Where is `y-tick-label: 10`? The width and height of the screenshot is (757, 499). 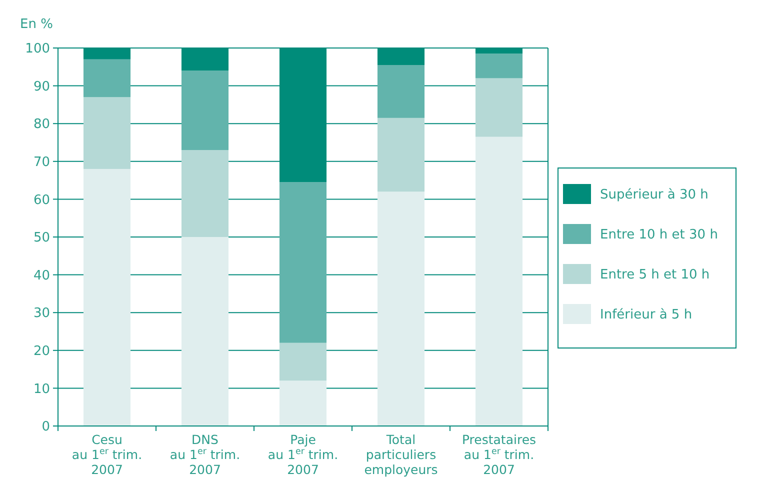 y-tick-label: 10 is located at coordinates (41, 389).